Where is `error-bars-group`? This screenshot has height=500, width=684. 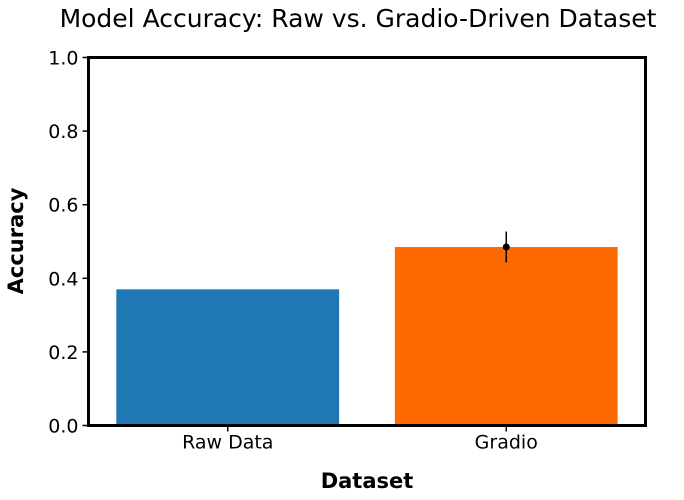
error-bars-group is located at coordinates (506, 247).